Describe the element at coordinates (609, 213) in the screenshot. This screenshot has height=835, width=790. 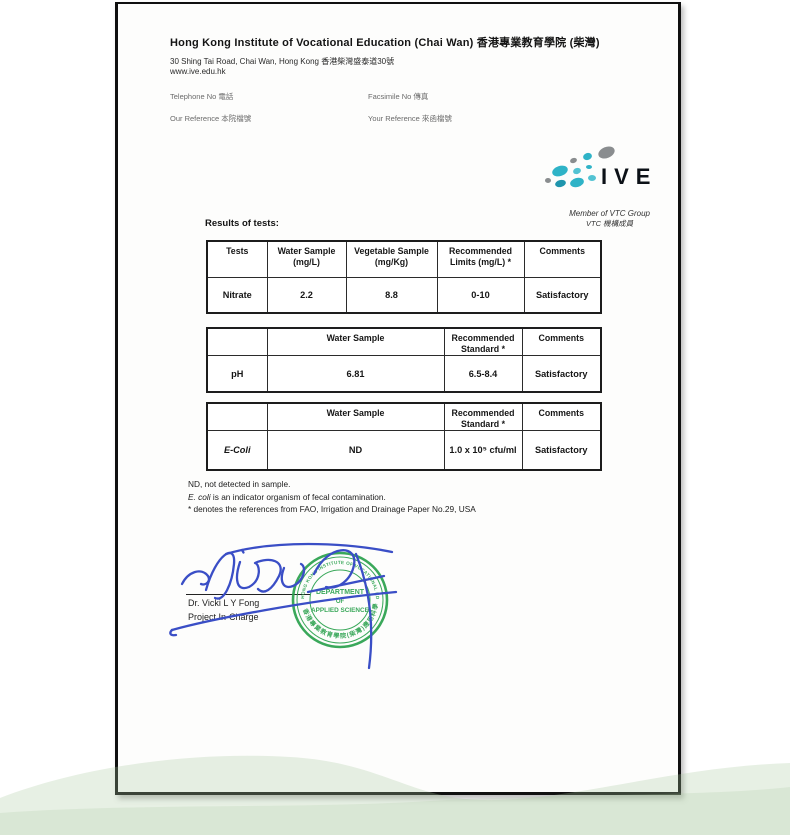
I see `member-line1: Member of VTC Group` at that location.